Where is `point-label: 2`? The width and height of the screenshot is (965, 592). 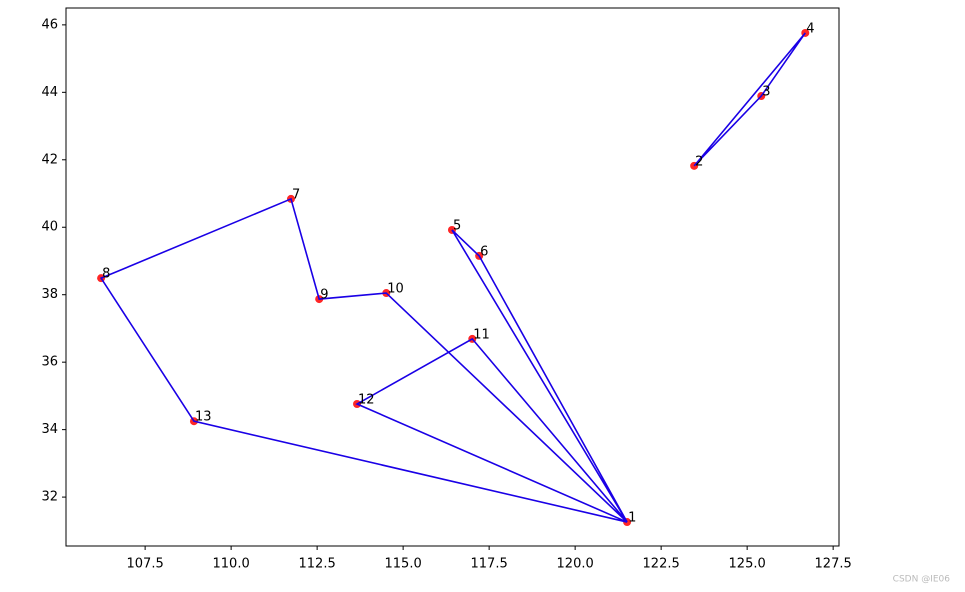 point-label: 2 is located at coordinates (699, 161).